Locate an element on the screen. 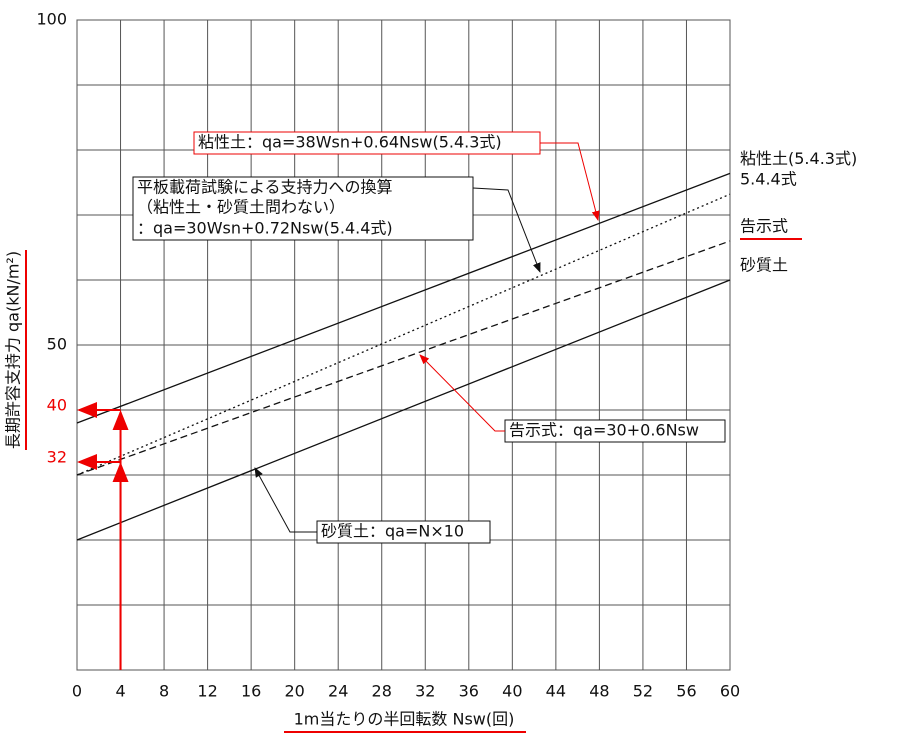 This screenshot has width=899, height=740. x-tick-label: 4 is located at coordinates (120, 691).